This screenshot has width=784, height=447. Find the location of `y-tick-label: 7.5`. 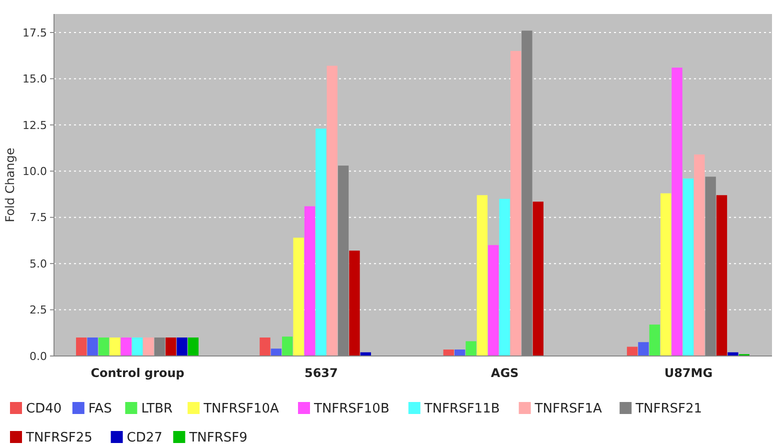

y-tick-label: 7.5 is located at coordinates (38, 217).